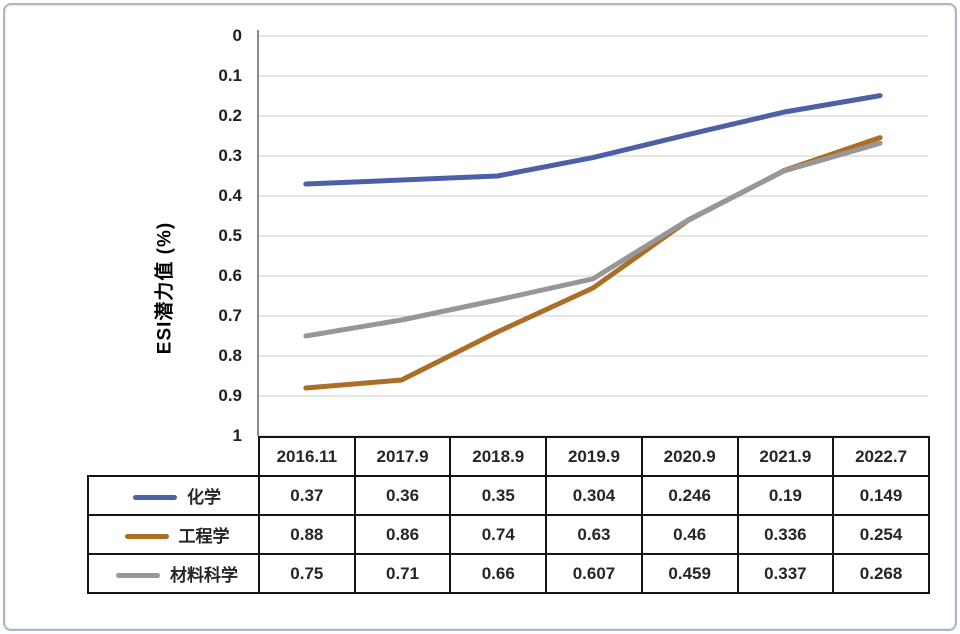  Describe the element at coordinates (204, 575) in the screenshot. I see `legend-label: 材料科学` at that location.